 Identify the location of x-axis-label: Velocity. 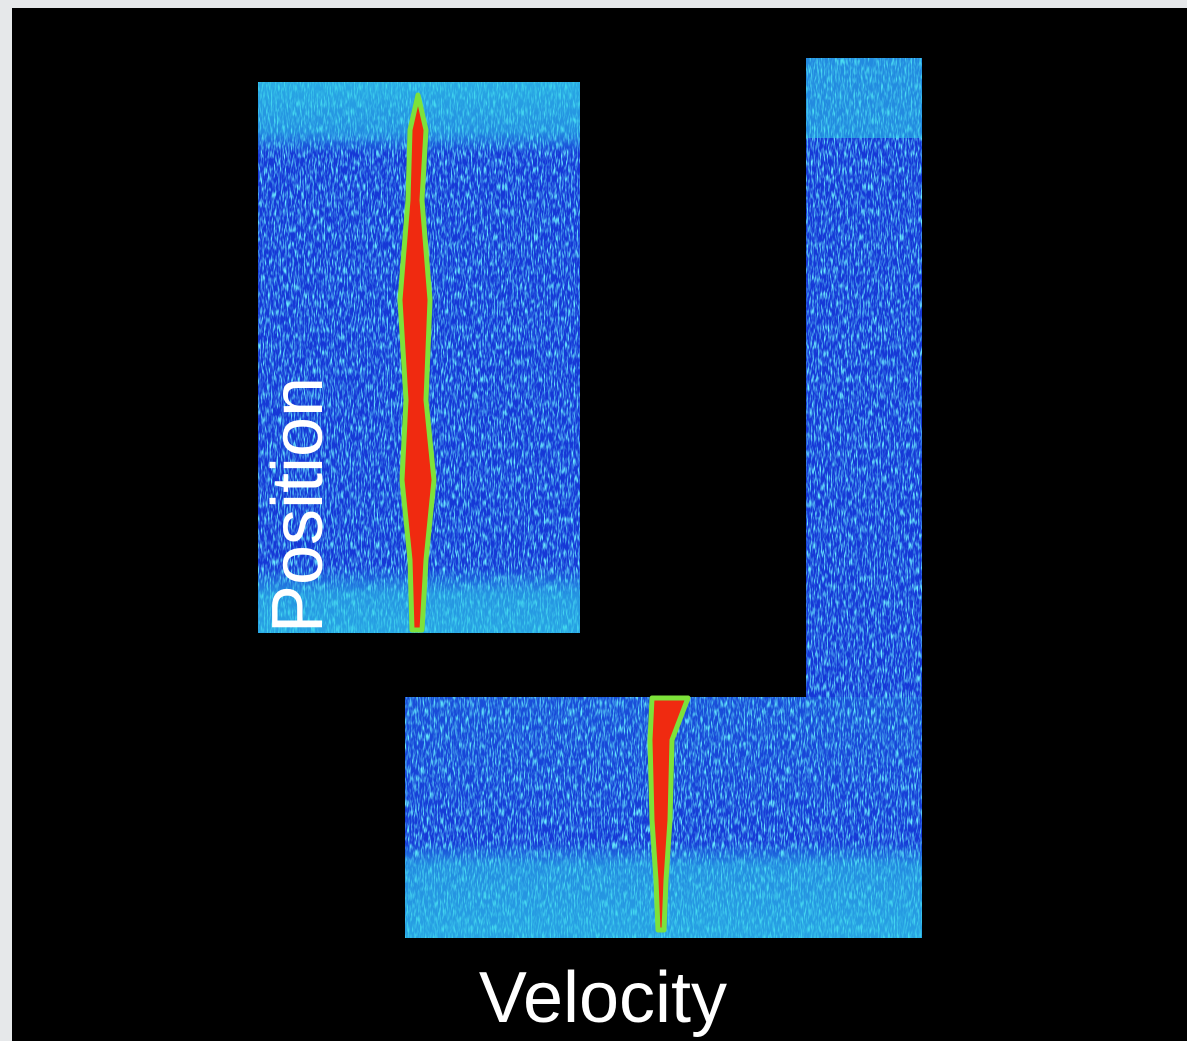
(603, 998).